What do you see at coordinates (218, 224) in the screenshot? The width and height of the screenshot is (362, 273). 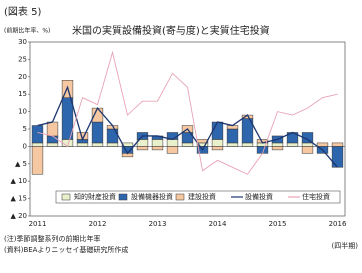 I see `x-tick-label: 2014` at bounding box center [218, 224].